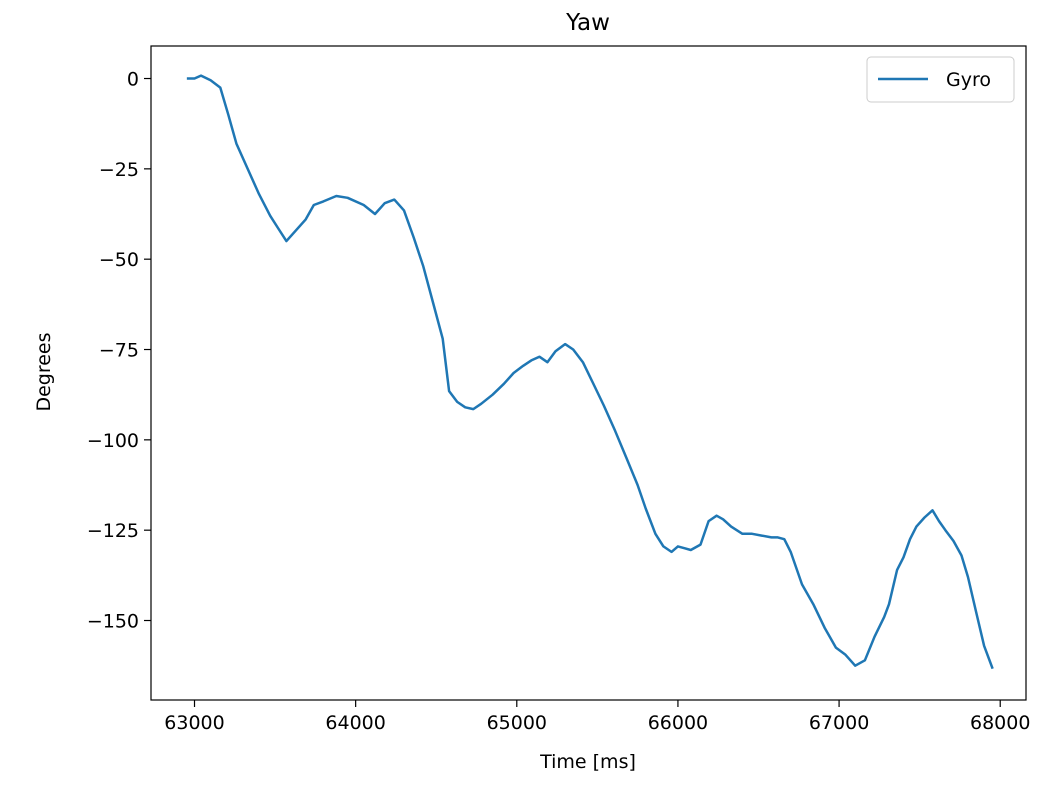  I want to click on y-tick-label: −100, so click(113, 441).